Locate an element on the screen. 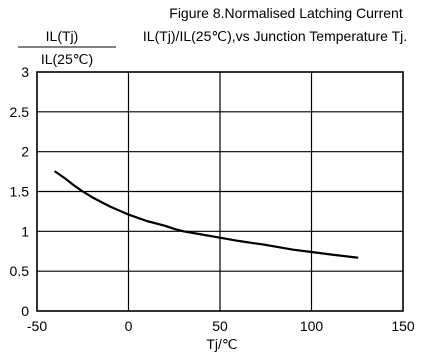 The image size is (422, 359). x-tick-labels: -50 0 50 100 150 is located at coordinates (221, 326).